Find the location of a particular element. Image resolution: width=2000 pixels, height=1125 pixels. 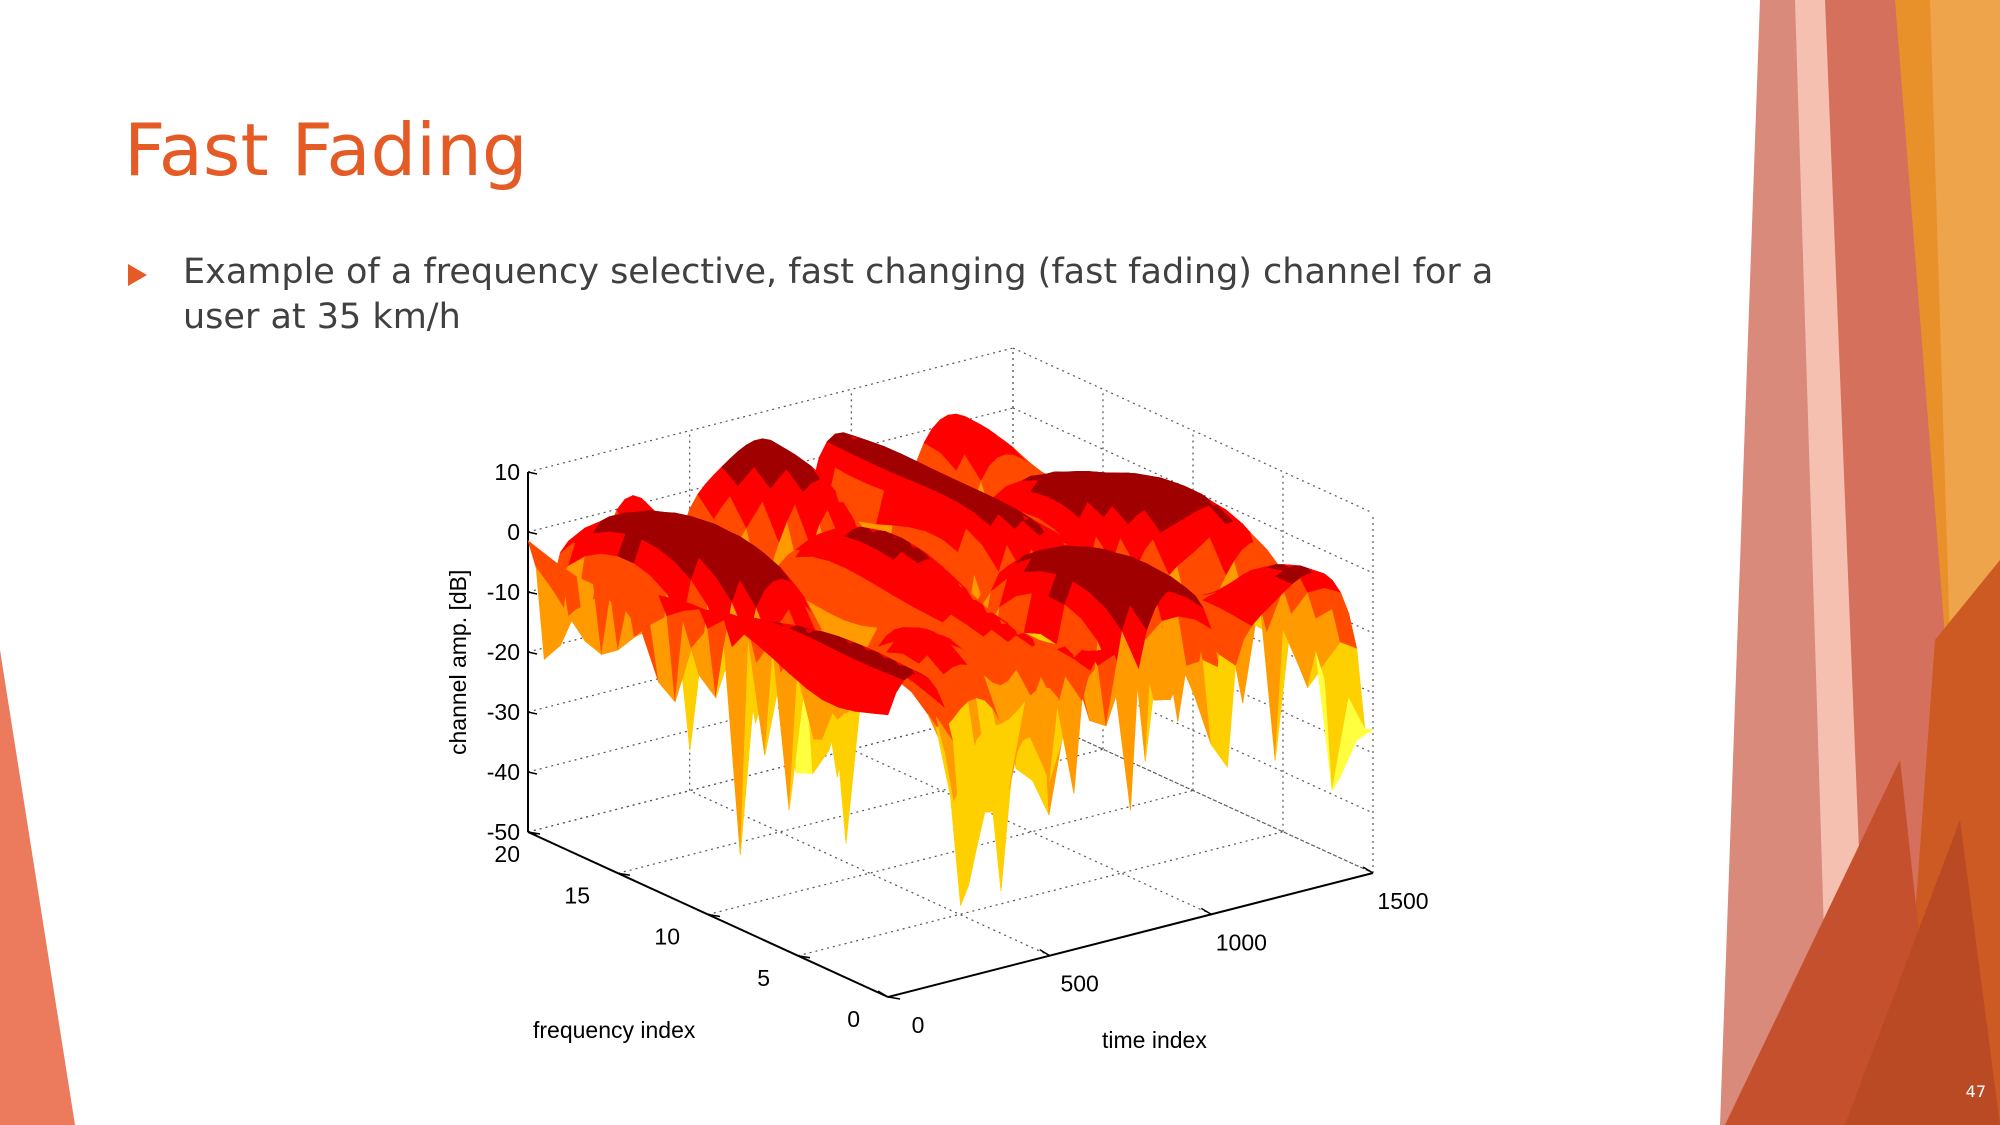

y-tick-label: 15 is located at coordinates (577, 895).